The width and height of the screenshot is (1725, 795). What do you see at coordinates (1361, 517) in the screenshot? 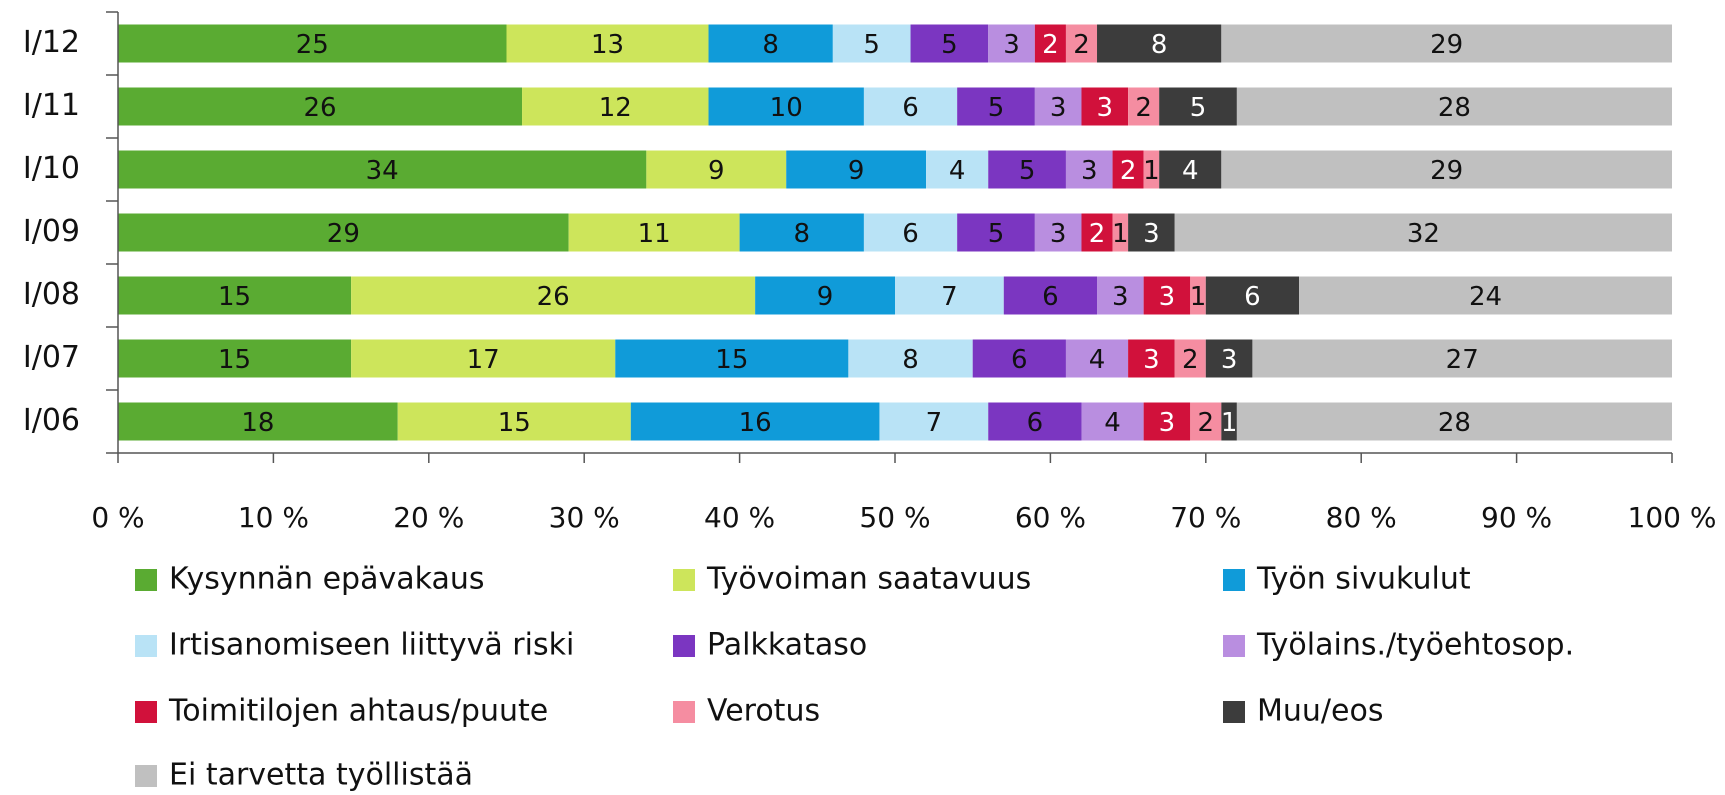
I see `x-tick-label: 80 %` at bounding box center [1361, 517].